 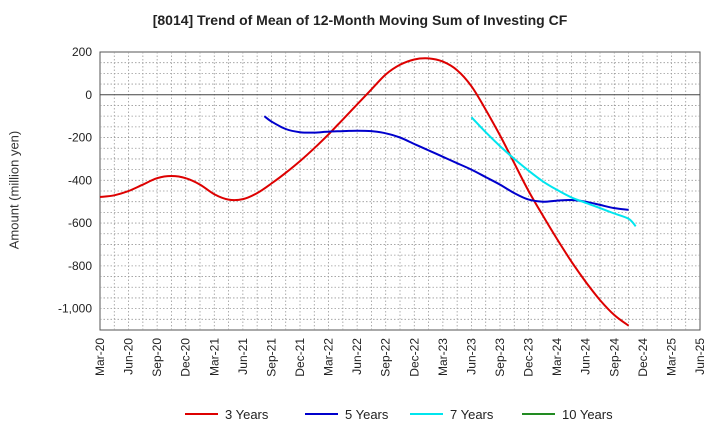 I want to click on x-tick-label: Dec-21, so click(x=300, y=357).